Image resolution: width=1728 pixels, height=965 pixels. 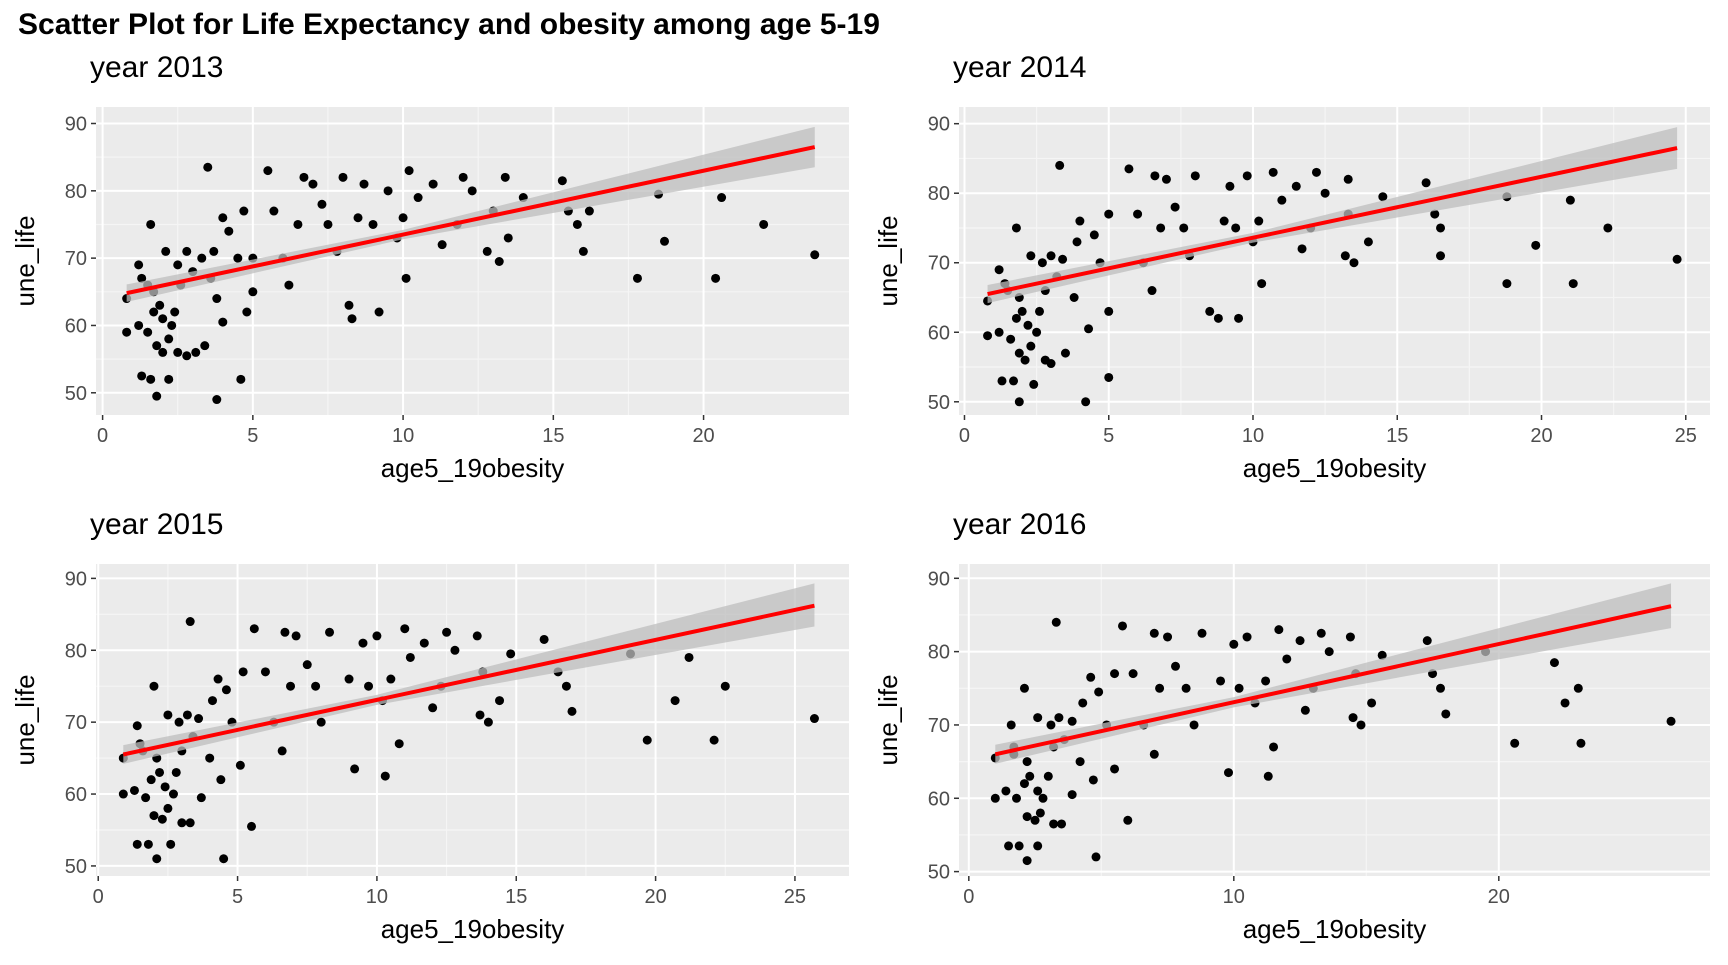 I want to click on y-tick-label: 50, so click(x=76, y=867).